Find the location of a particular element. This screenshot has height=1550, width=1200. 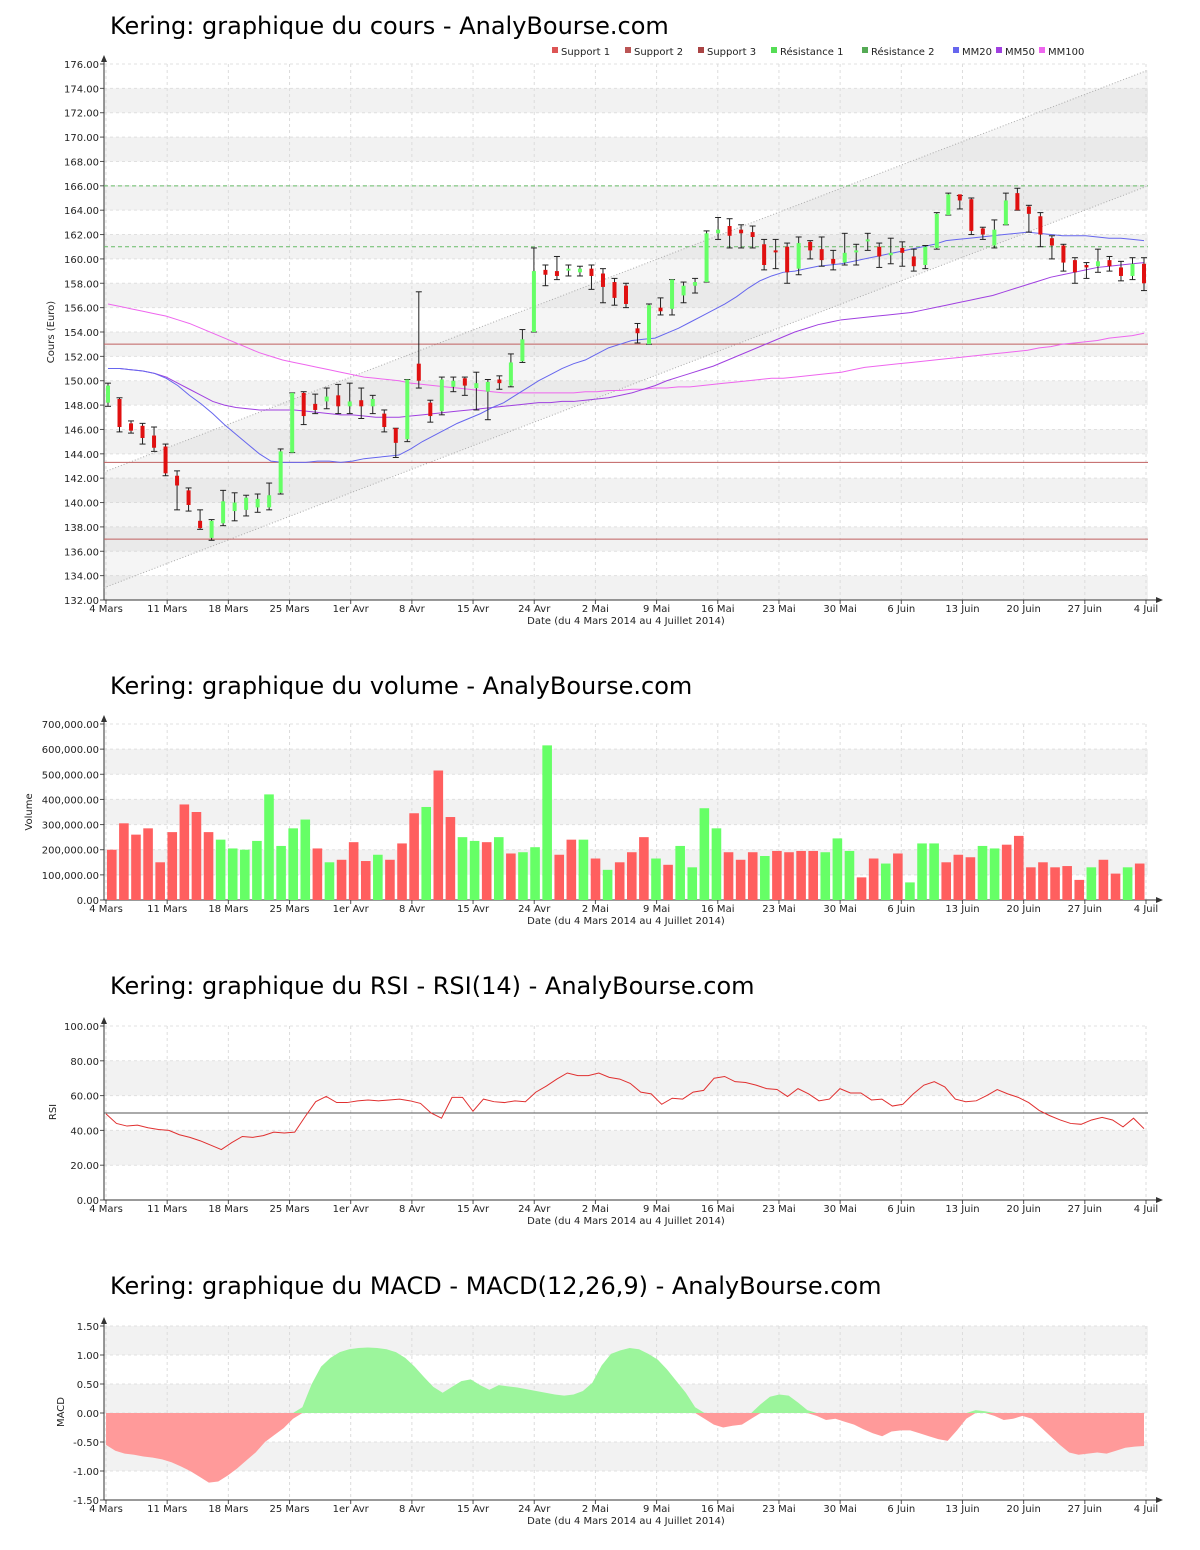

price-xtick-label: 11 Mars is located at coordinates (167, 609).